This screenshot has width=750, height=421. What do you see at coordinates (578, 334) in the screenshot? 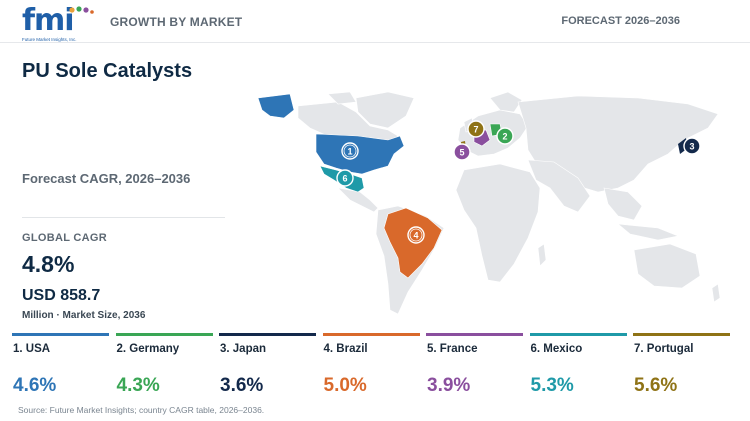
I see `country-mexico-bar` at bounding box center [578, 334].